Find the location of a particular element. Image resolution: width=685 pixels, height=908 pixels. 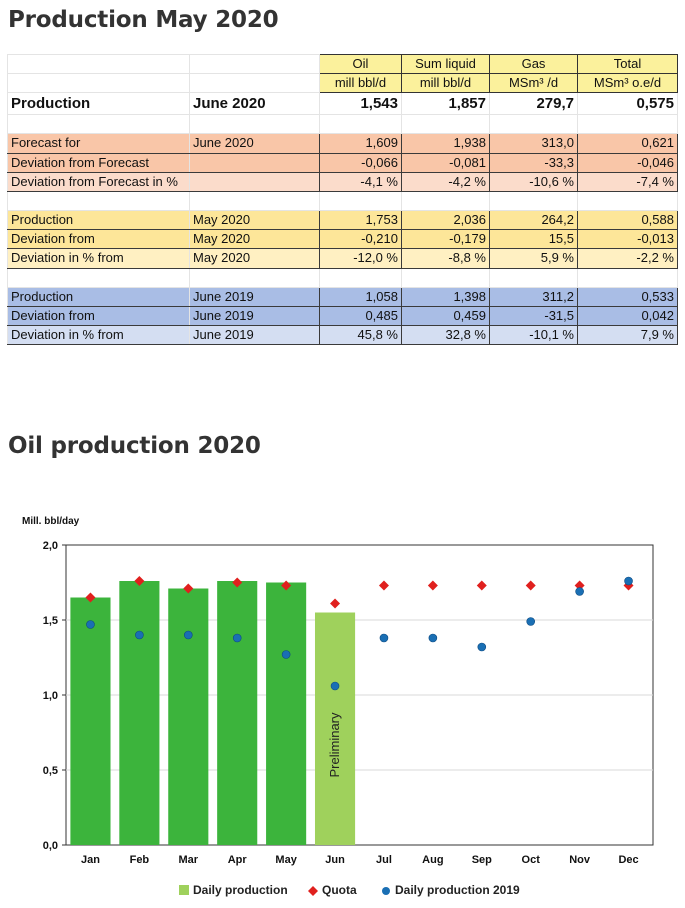

cell-sum-liquid: -0,179 is located at coordinates (445, 239).